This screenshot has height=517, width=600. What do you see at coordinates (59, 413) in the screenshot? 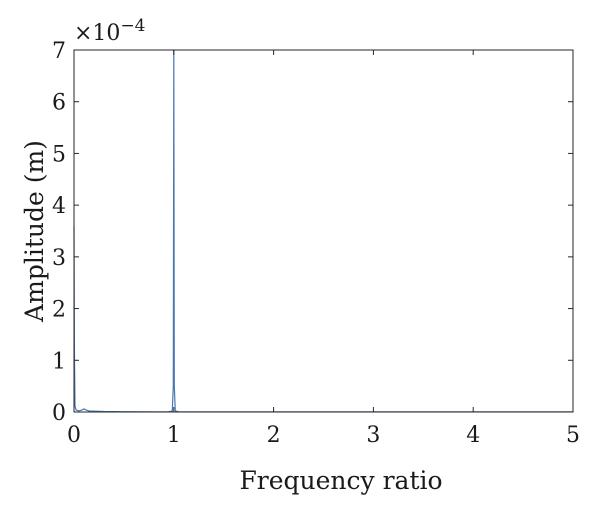
I see `y-tick-label: 0` at bounding box center [59, 413].